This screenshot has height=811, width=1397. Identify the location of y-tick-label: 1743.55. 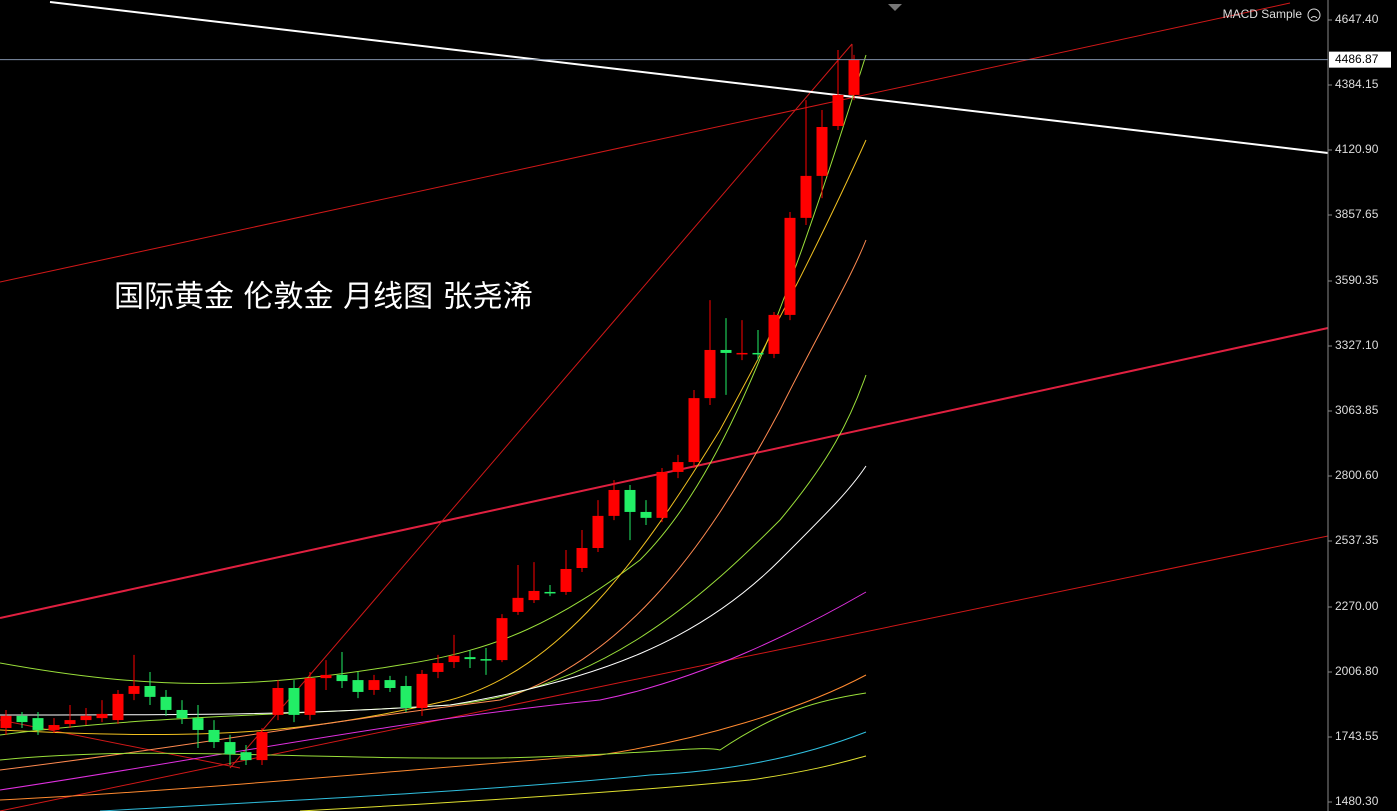
(1357, 736).